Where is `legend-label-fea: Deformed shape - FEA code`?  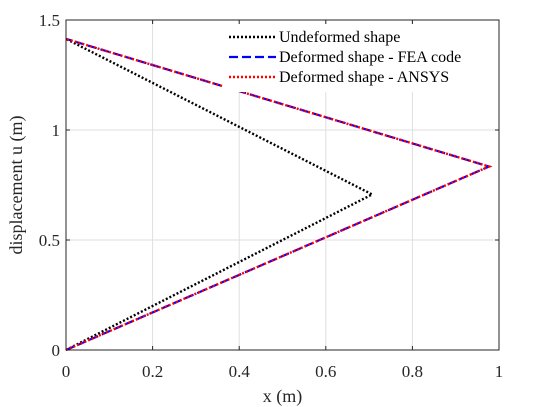
legend-label-fea: Deformed shape - FEA code is located at coordinates (370, 57).